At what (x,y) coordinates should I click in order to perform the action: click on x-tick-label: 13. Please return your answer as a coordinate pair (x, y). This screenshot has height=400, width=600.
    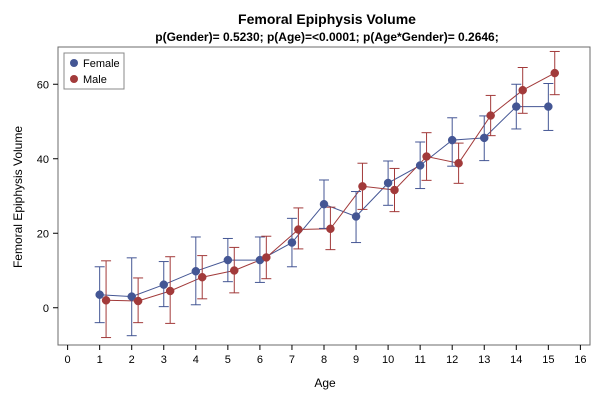
    Looking at the image, I should click on (484, 360).